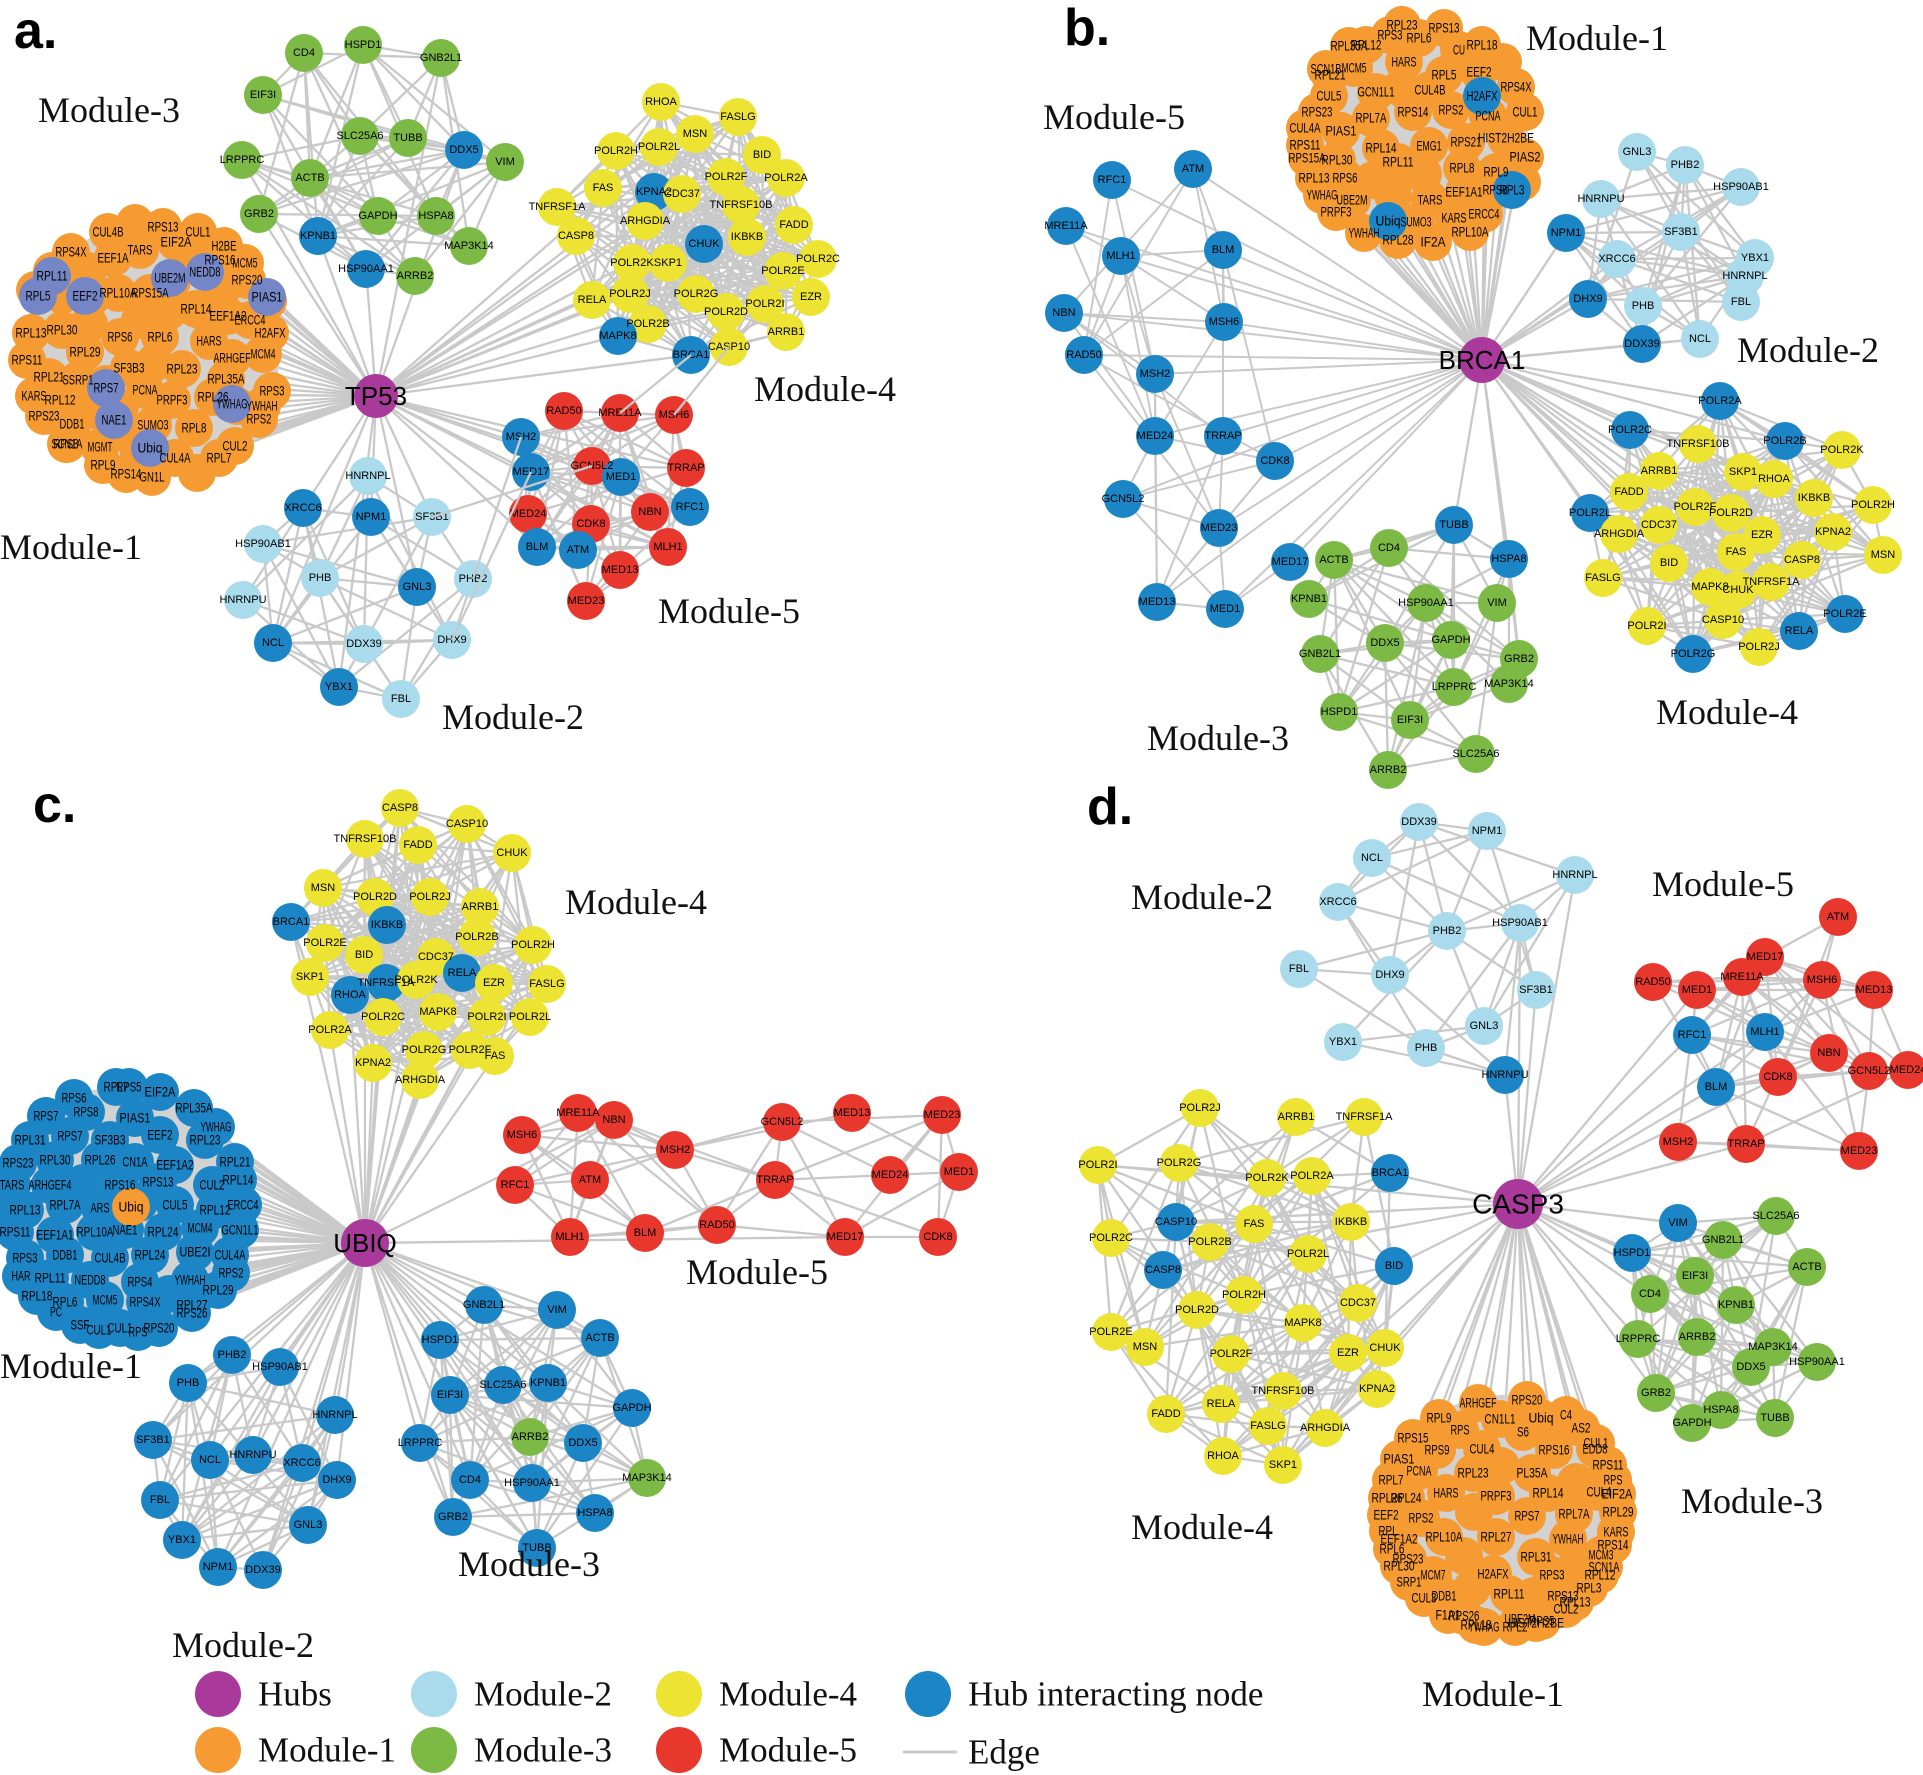 This screenshot has width=1923, height=1775. Describe the element at coordinates (1352, 200) in the screenshot. I see `svg-text: UBE2M` at that location.